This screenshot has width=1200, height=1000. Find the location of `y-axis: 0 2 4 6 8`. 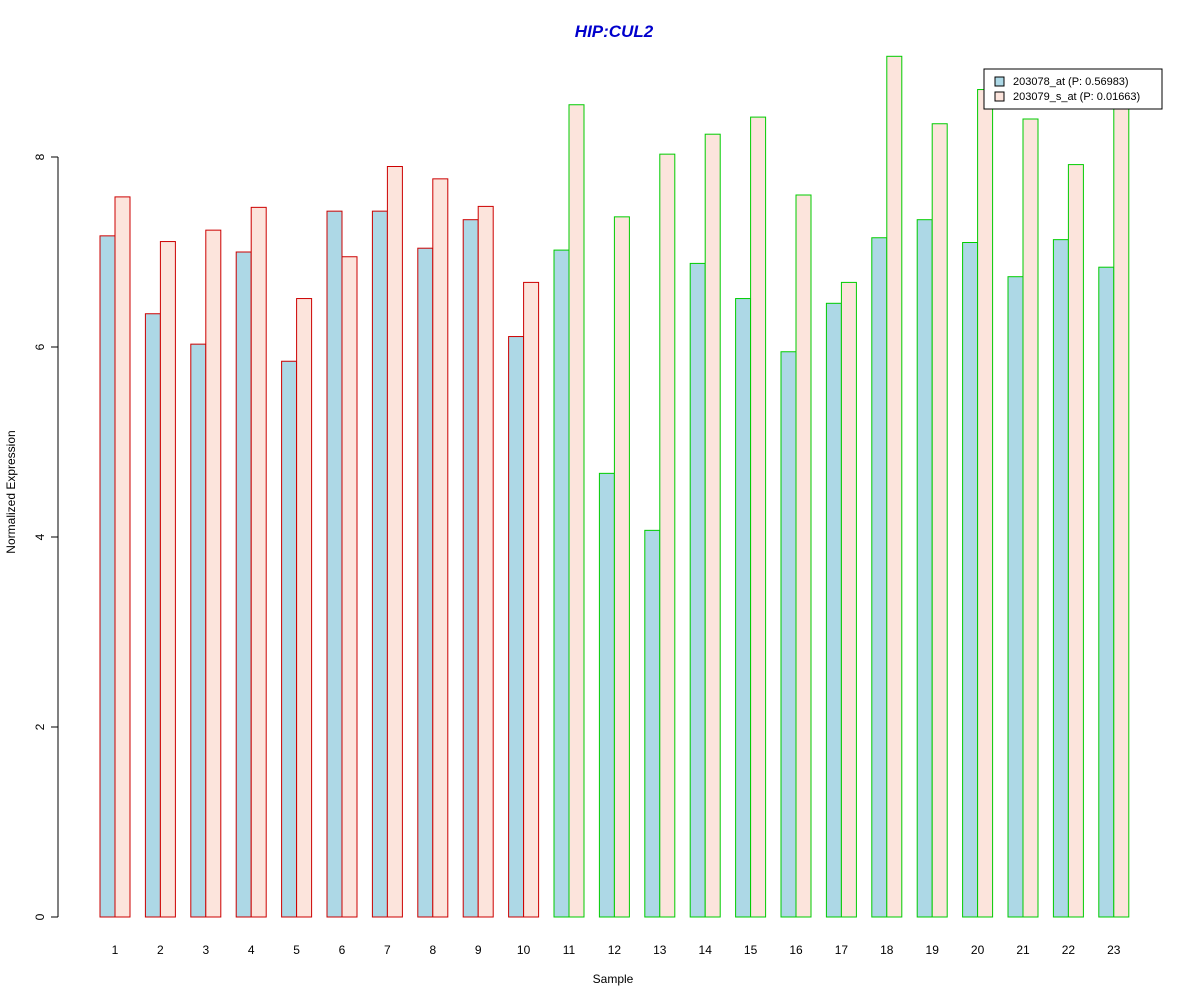

y-axis: 0 2 4 6 8 is located at coordinates (46, 536).